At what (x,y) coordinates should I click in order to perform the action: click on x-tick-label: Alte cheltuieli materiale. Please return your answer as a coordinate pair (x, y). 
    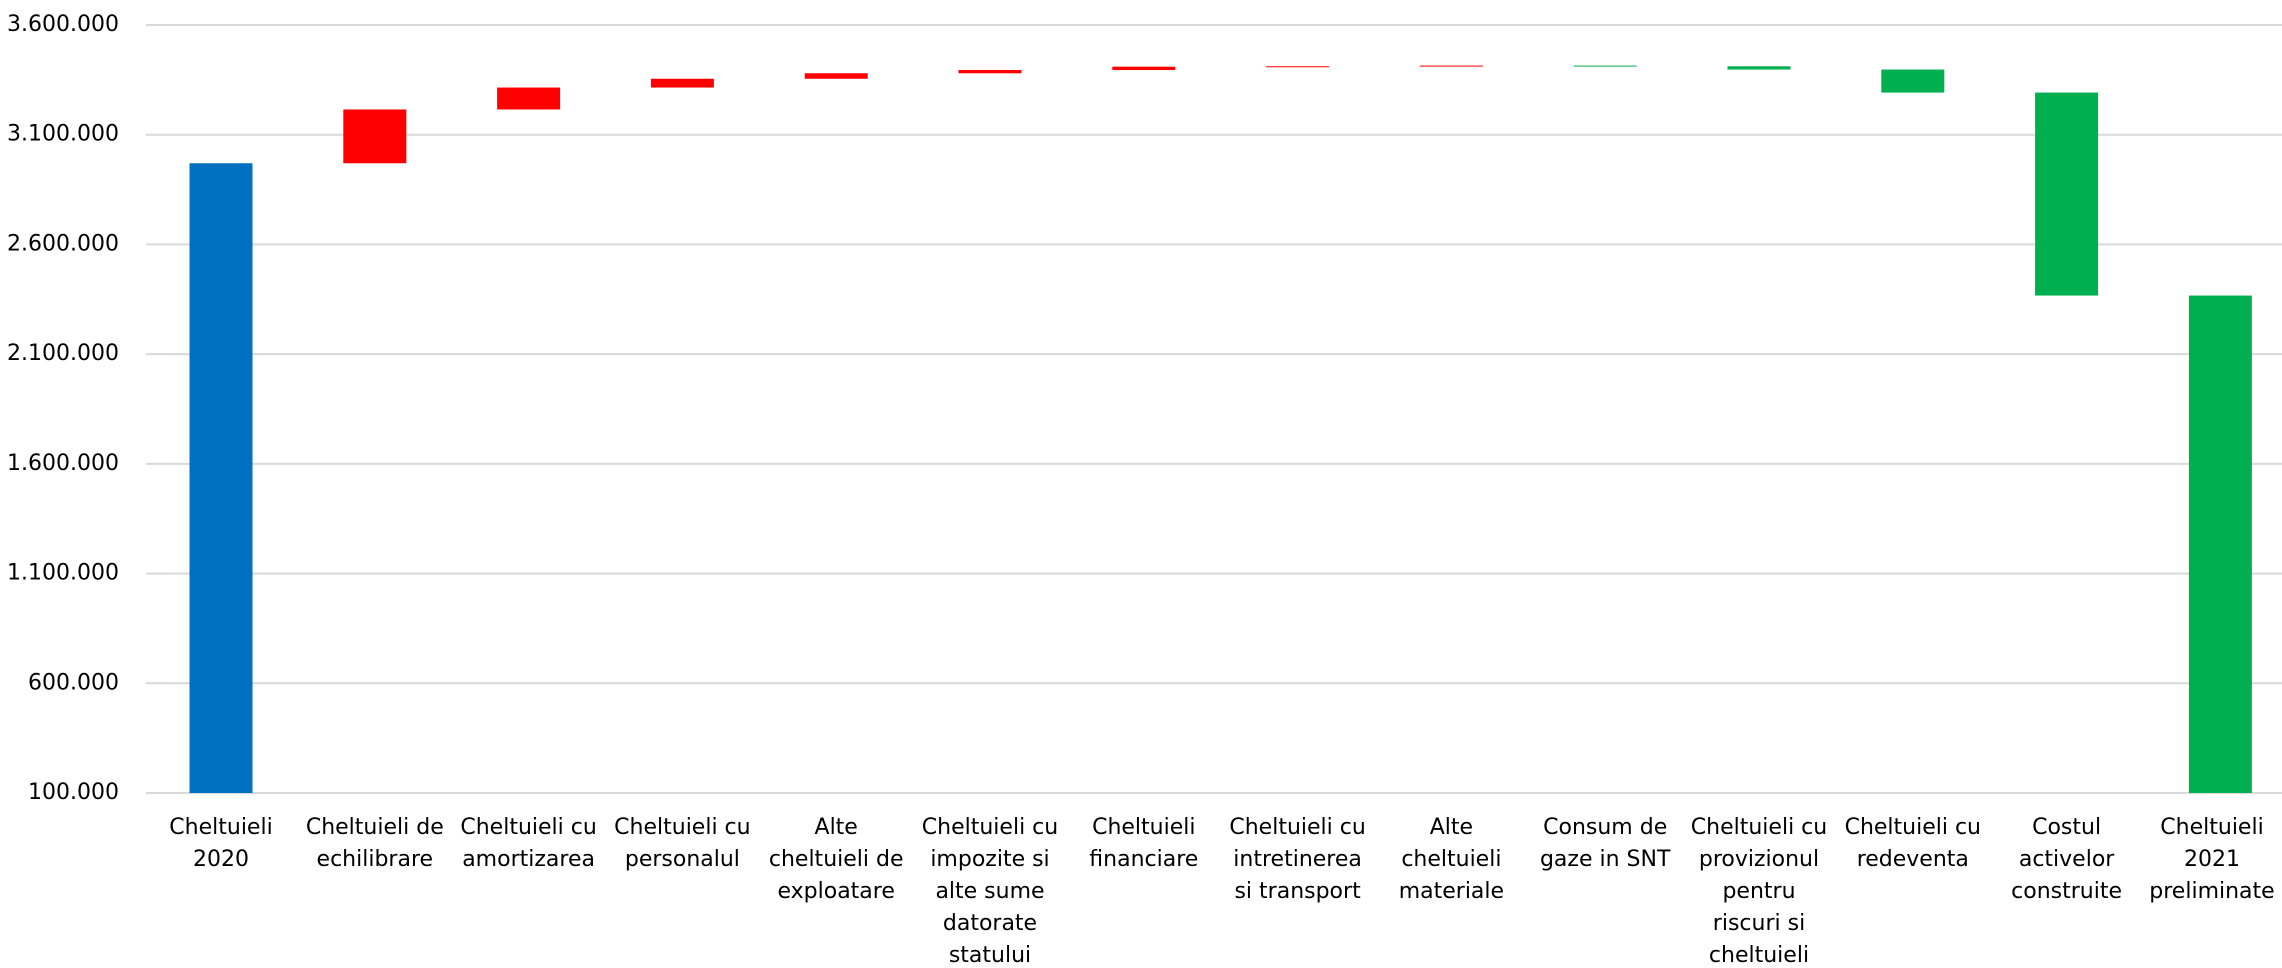
    Looking at the image, I should click on (1451, 859).